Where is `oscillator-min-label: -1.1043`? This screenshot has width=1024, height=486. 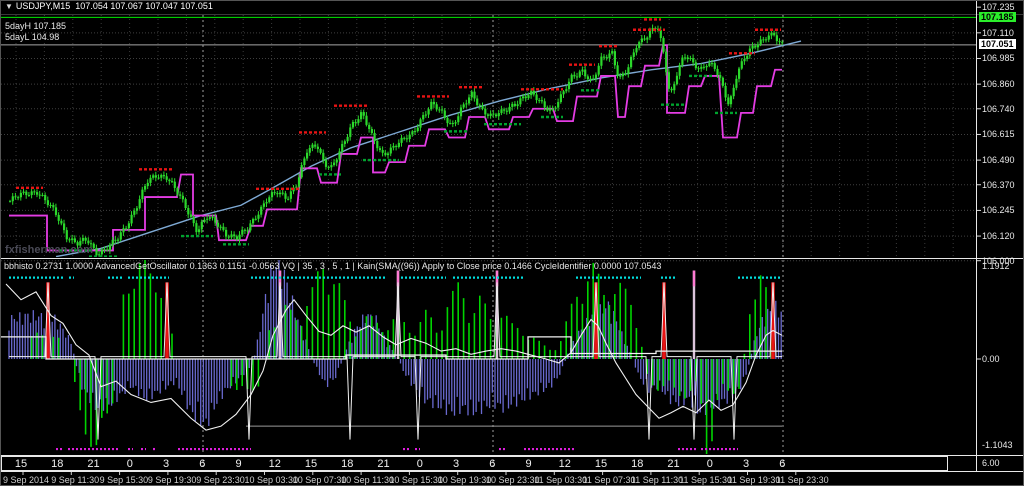
oscillator-min-label: -1.1043 is located at coordinates (997, 445).